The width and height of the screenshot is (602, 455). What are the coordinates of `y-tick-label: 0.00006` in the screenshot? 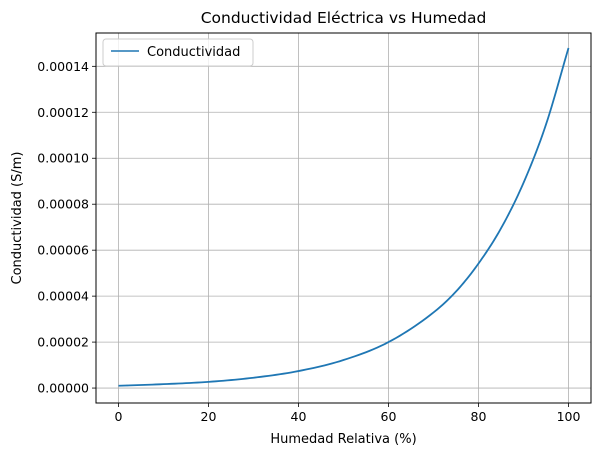 It's located at (63, 250).